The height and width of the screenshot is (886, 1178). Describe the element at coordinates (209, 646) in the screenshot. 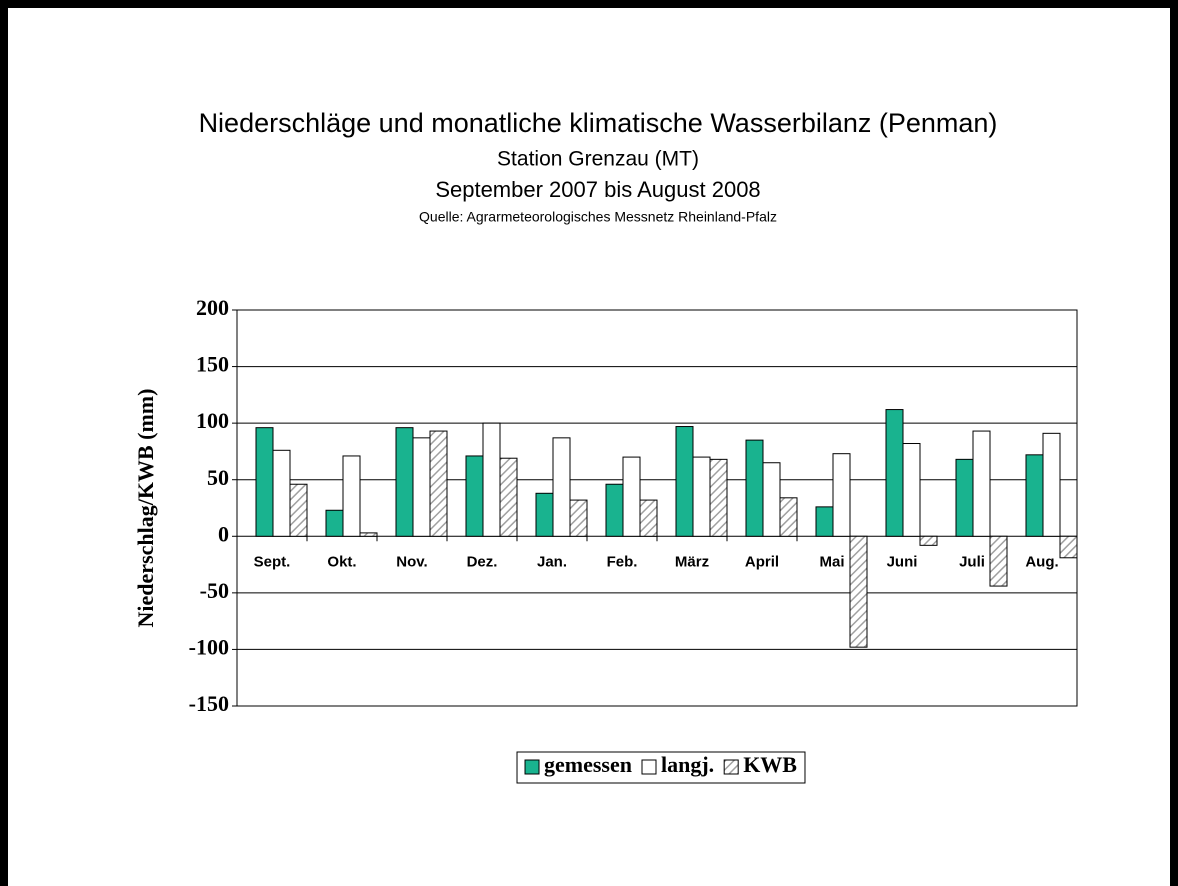

I see `y-tick-label: -100` at that location.